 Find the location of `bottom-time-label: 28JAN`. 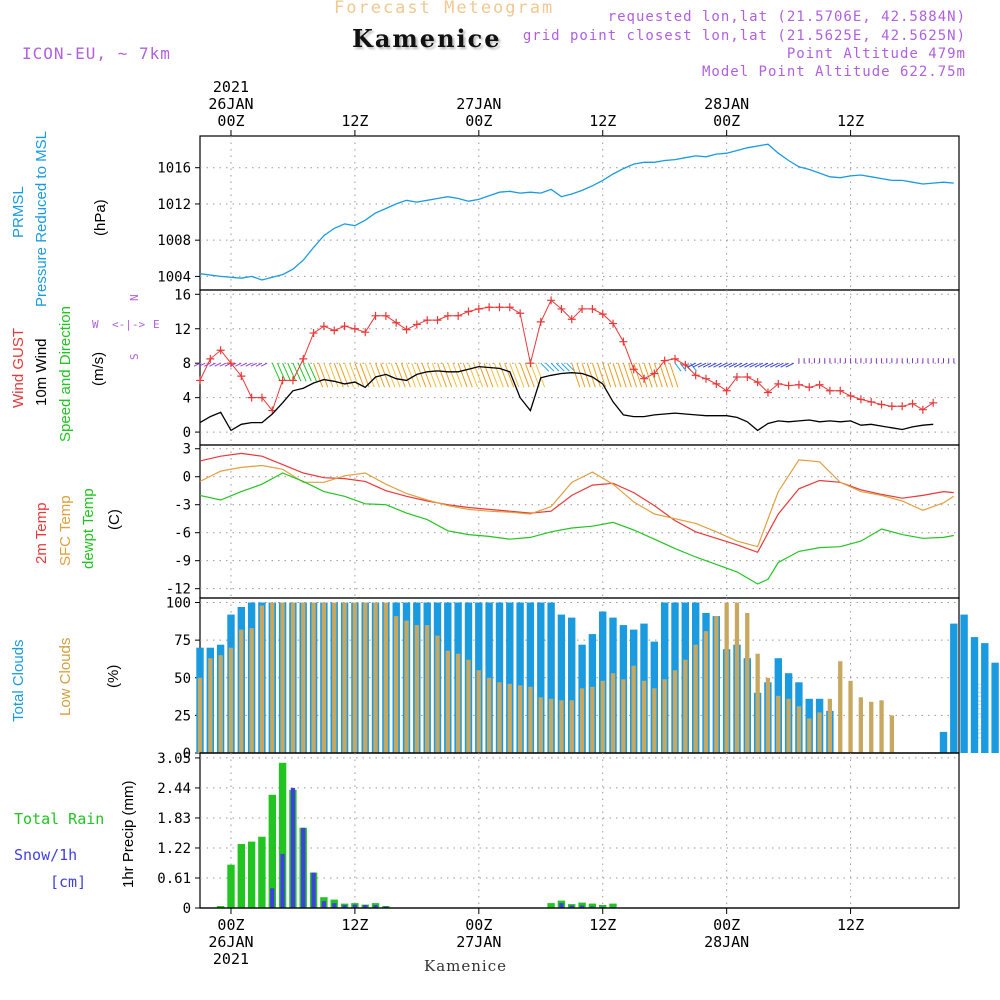

bottom-time-label: 28JAN is located at coordinates (726, 942).